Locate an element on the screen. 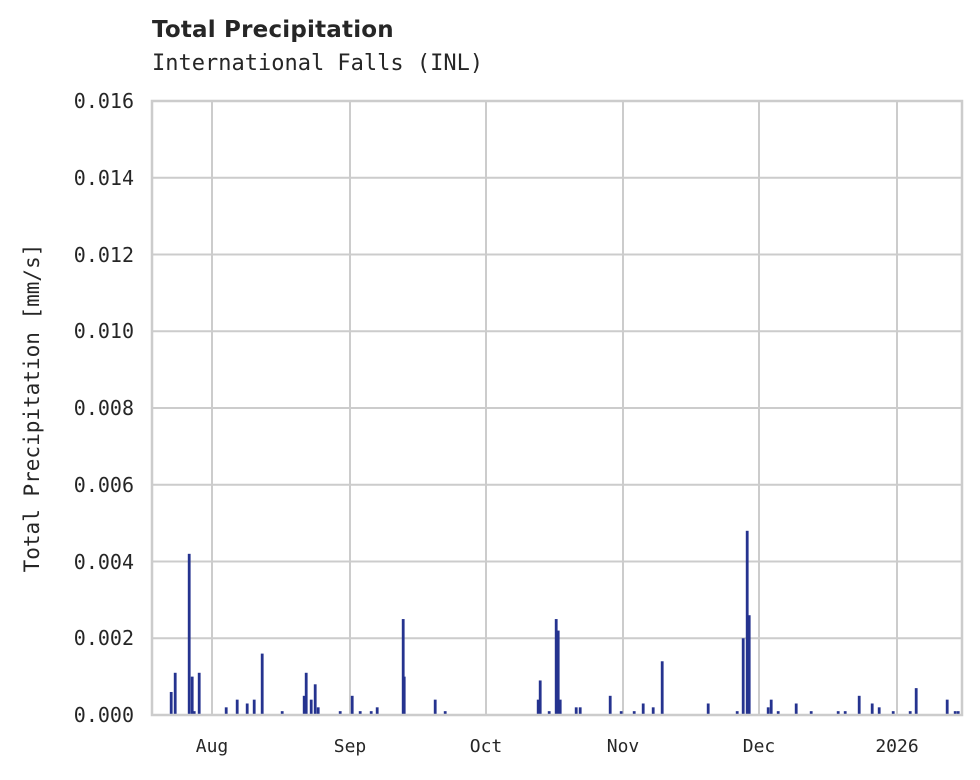 The image size is (980, 780). chart-title: Total Precipitation is located at coordinates (273, 30).